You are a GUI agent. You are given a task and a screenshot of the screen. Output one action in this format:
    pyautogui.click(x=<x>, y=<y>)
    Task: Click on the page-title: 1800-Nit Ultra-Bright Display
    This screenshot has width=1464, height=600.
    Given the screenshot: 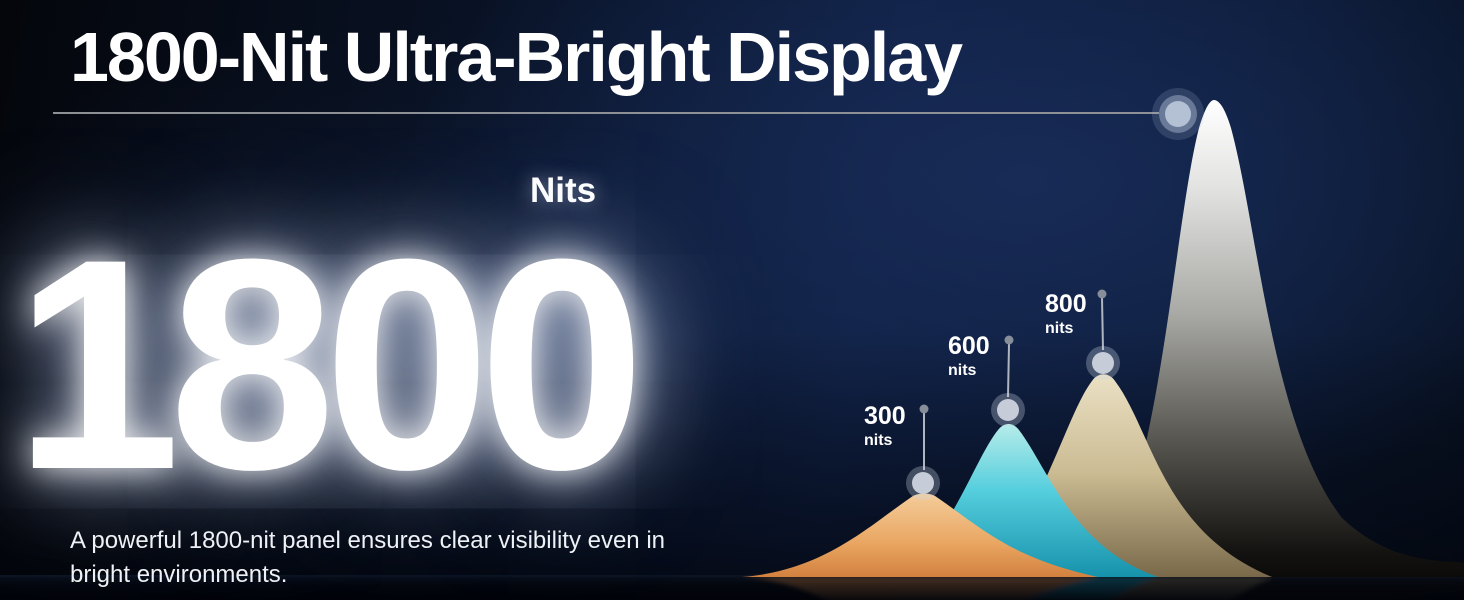 What is the action you would take?
    pyautogui.click(x=516, y=57)
    